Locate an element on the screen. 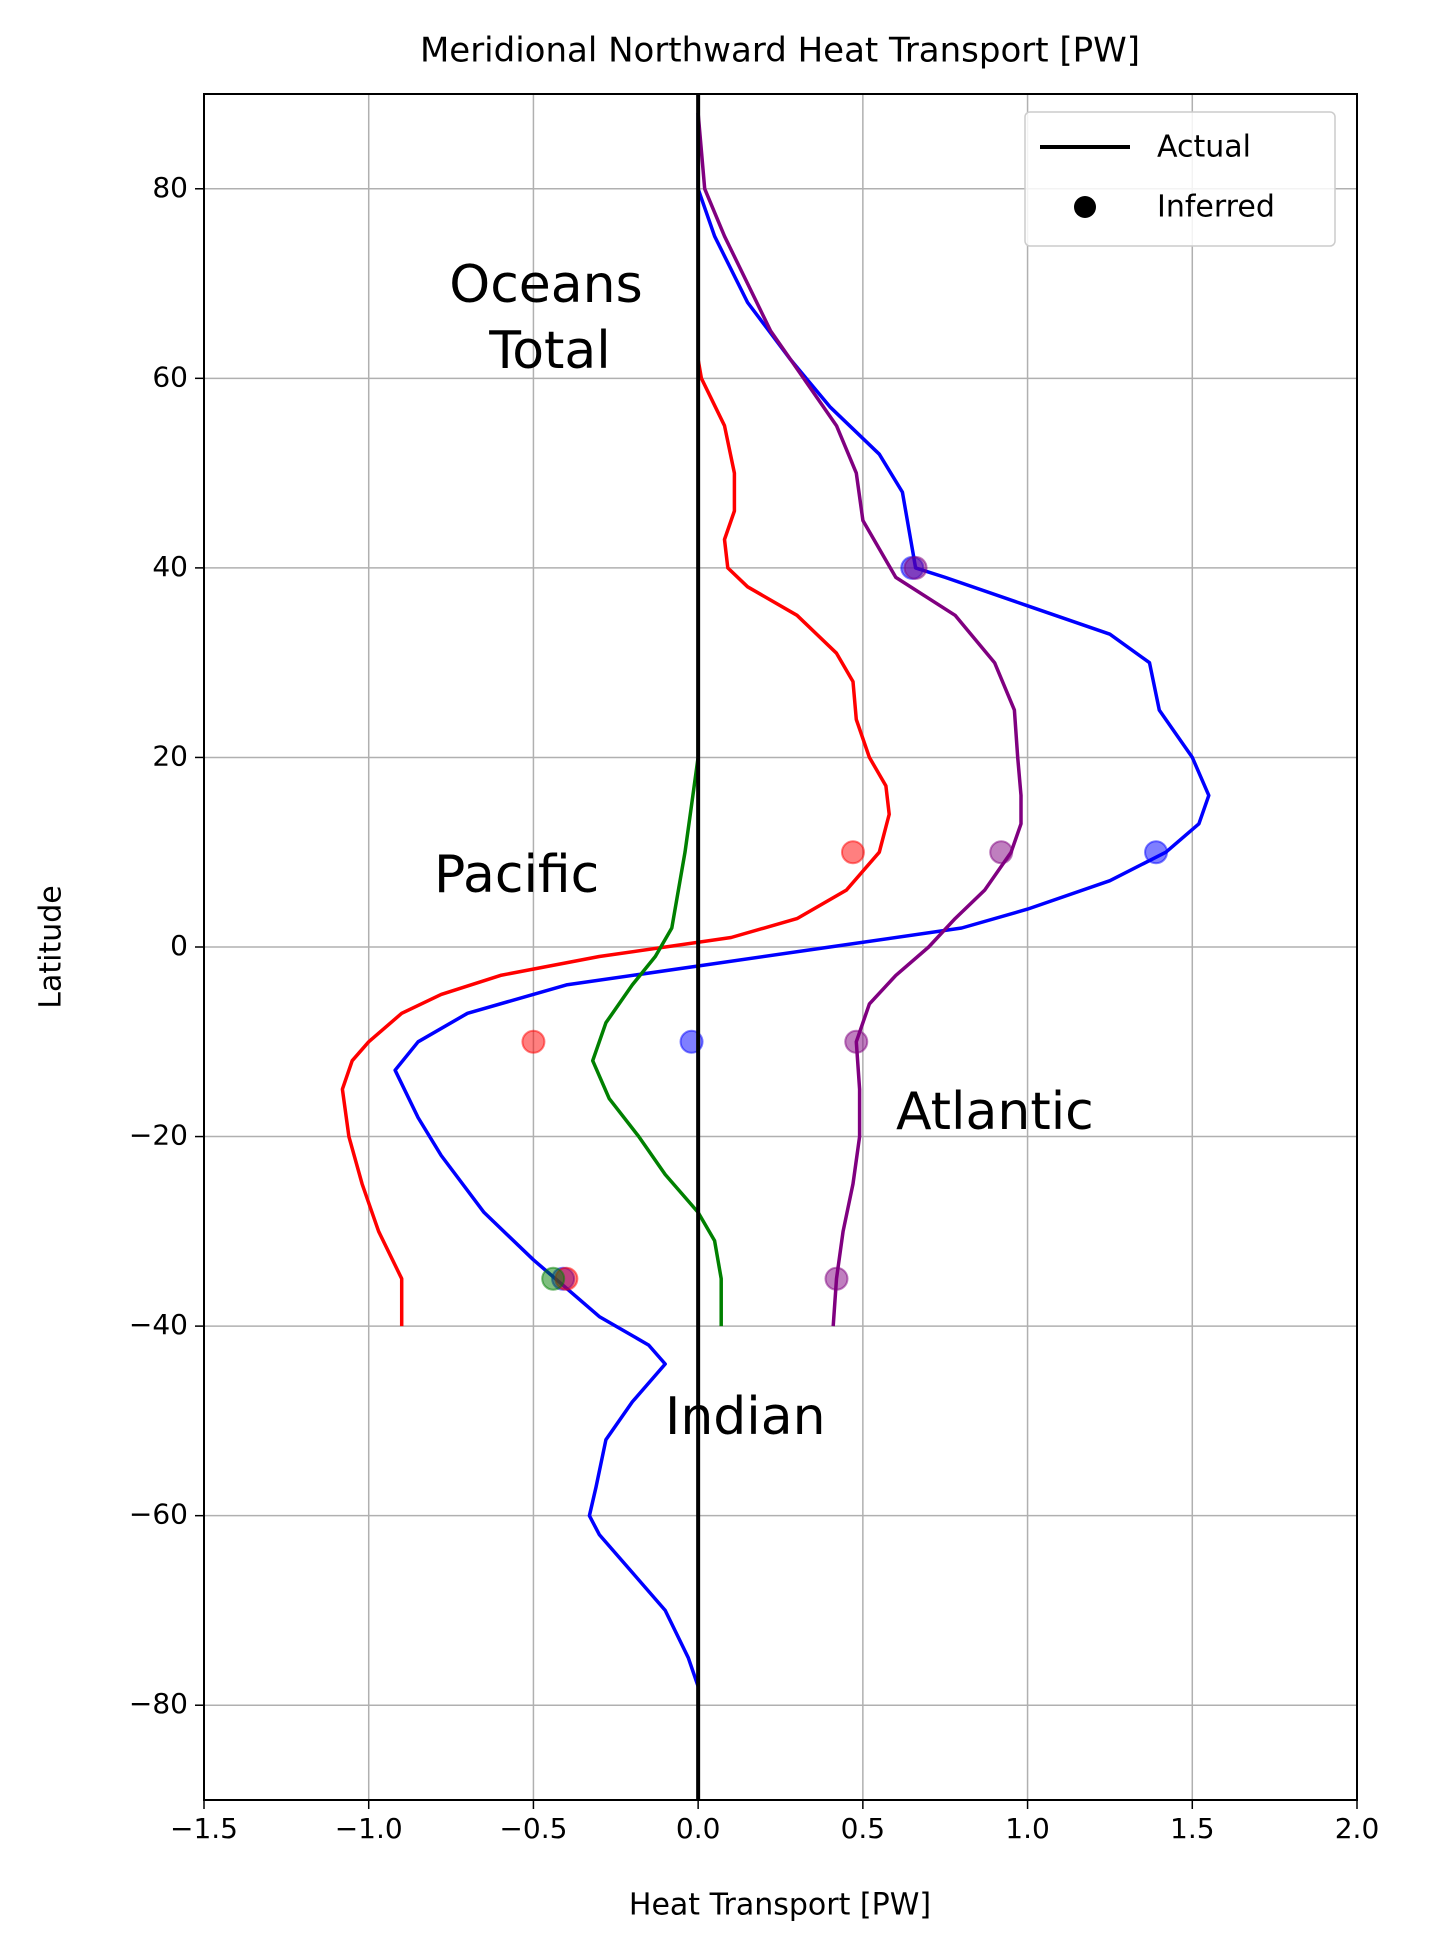 Image resolution: width=1429 pixels, height=1947 pixels. y-tick-label: 20 is located at coordinates (170, 755).